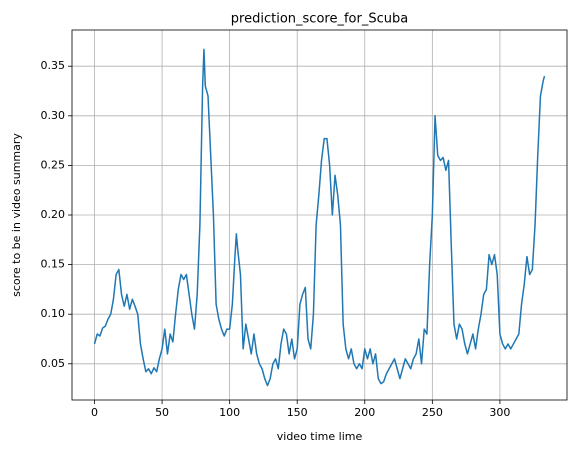 This screenshot has width=576, height=455. Describe the element at coordinates (297, 412) in the screenshot. I see `x-tick-label: 150` at that location.